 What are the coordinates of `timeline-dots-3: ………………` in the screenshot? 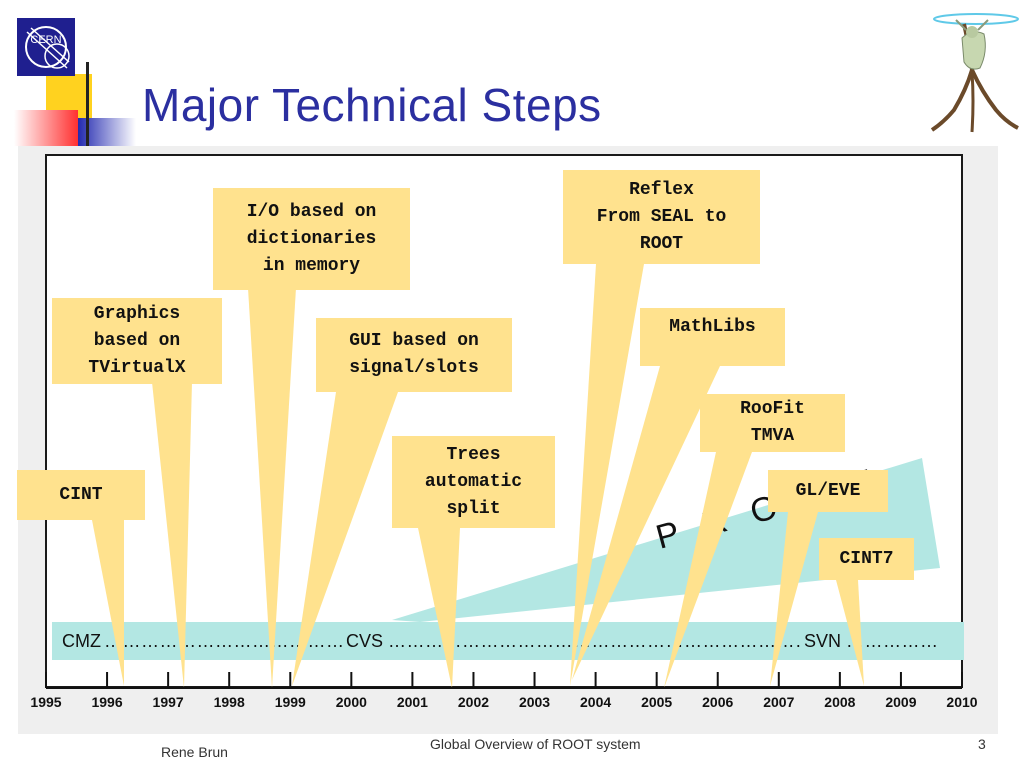 It's located at (892, 641).